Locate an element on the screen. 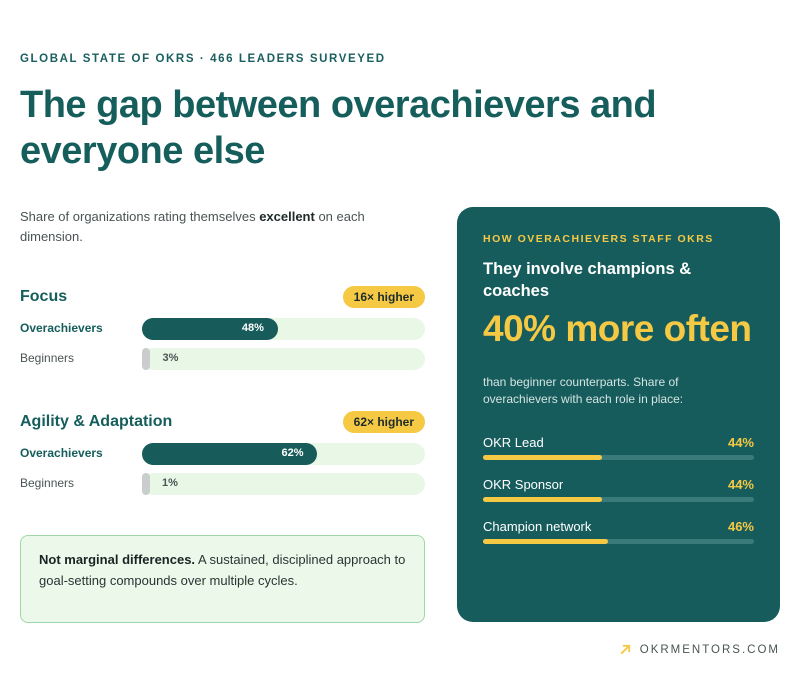 This screenshot has width=800, height=679. bar-row-overachievers: Overachievers 62% is located at coordinates (222, 454).